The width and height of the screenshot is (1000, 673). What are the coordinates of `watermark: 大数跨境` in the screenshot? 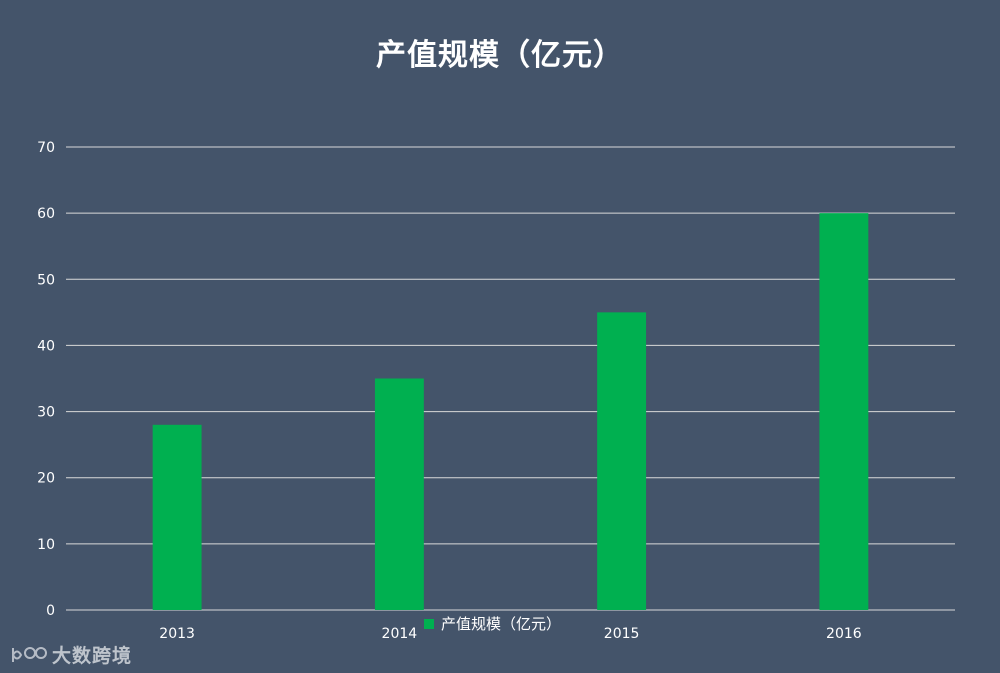 It's located at (71, 654).